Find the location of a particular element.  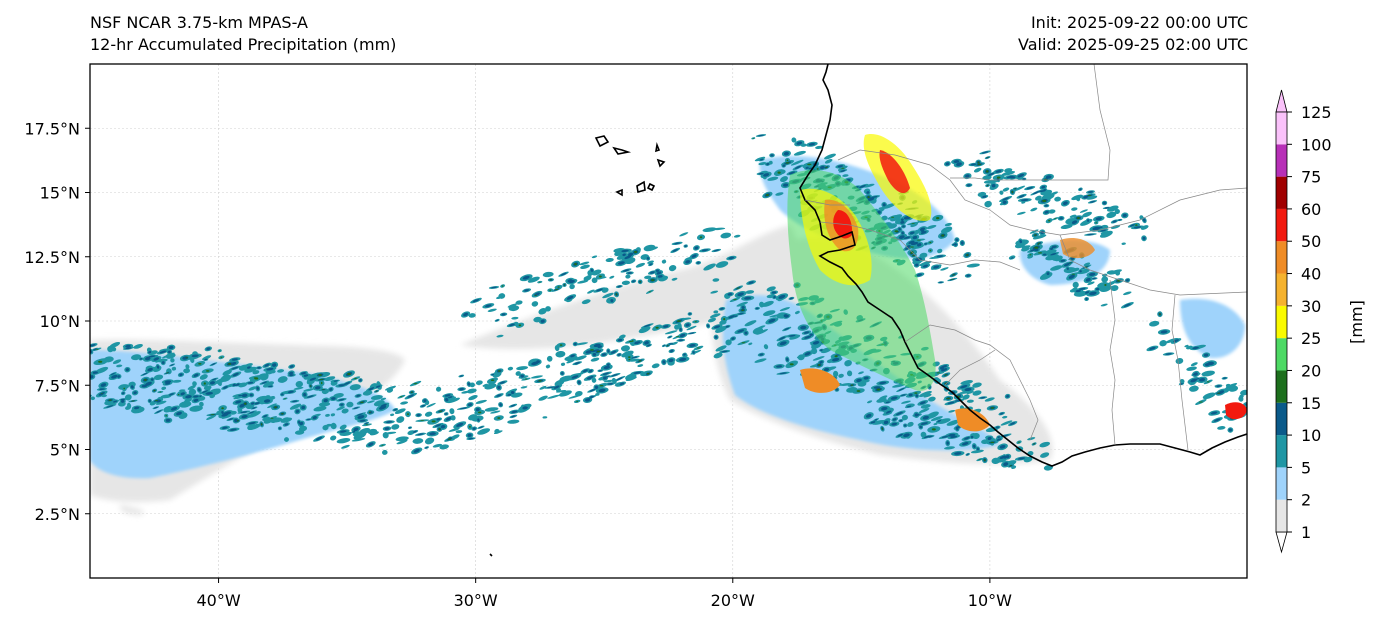

lon-tick-label: 10°W is located at coordinates (990, 600).